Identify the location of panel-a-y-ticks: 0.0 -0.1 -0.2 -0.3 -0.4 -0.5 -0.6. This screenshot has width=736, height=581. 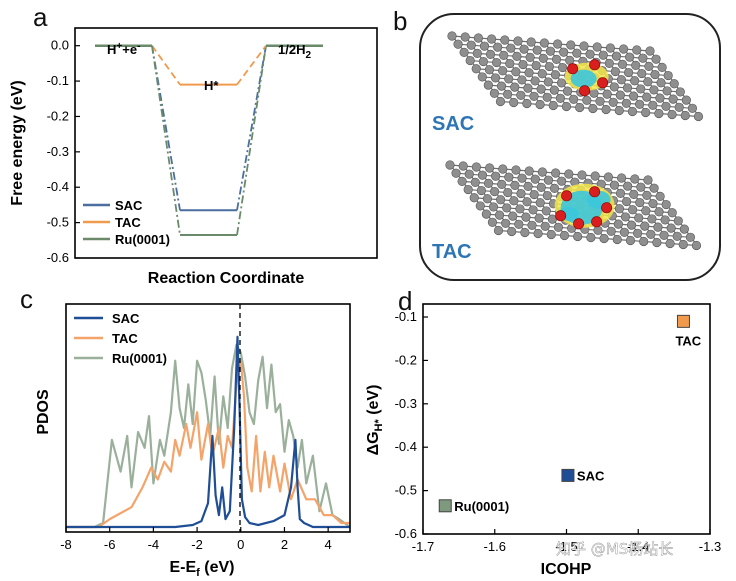
(63, 151).